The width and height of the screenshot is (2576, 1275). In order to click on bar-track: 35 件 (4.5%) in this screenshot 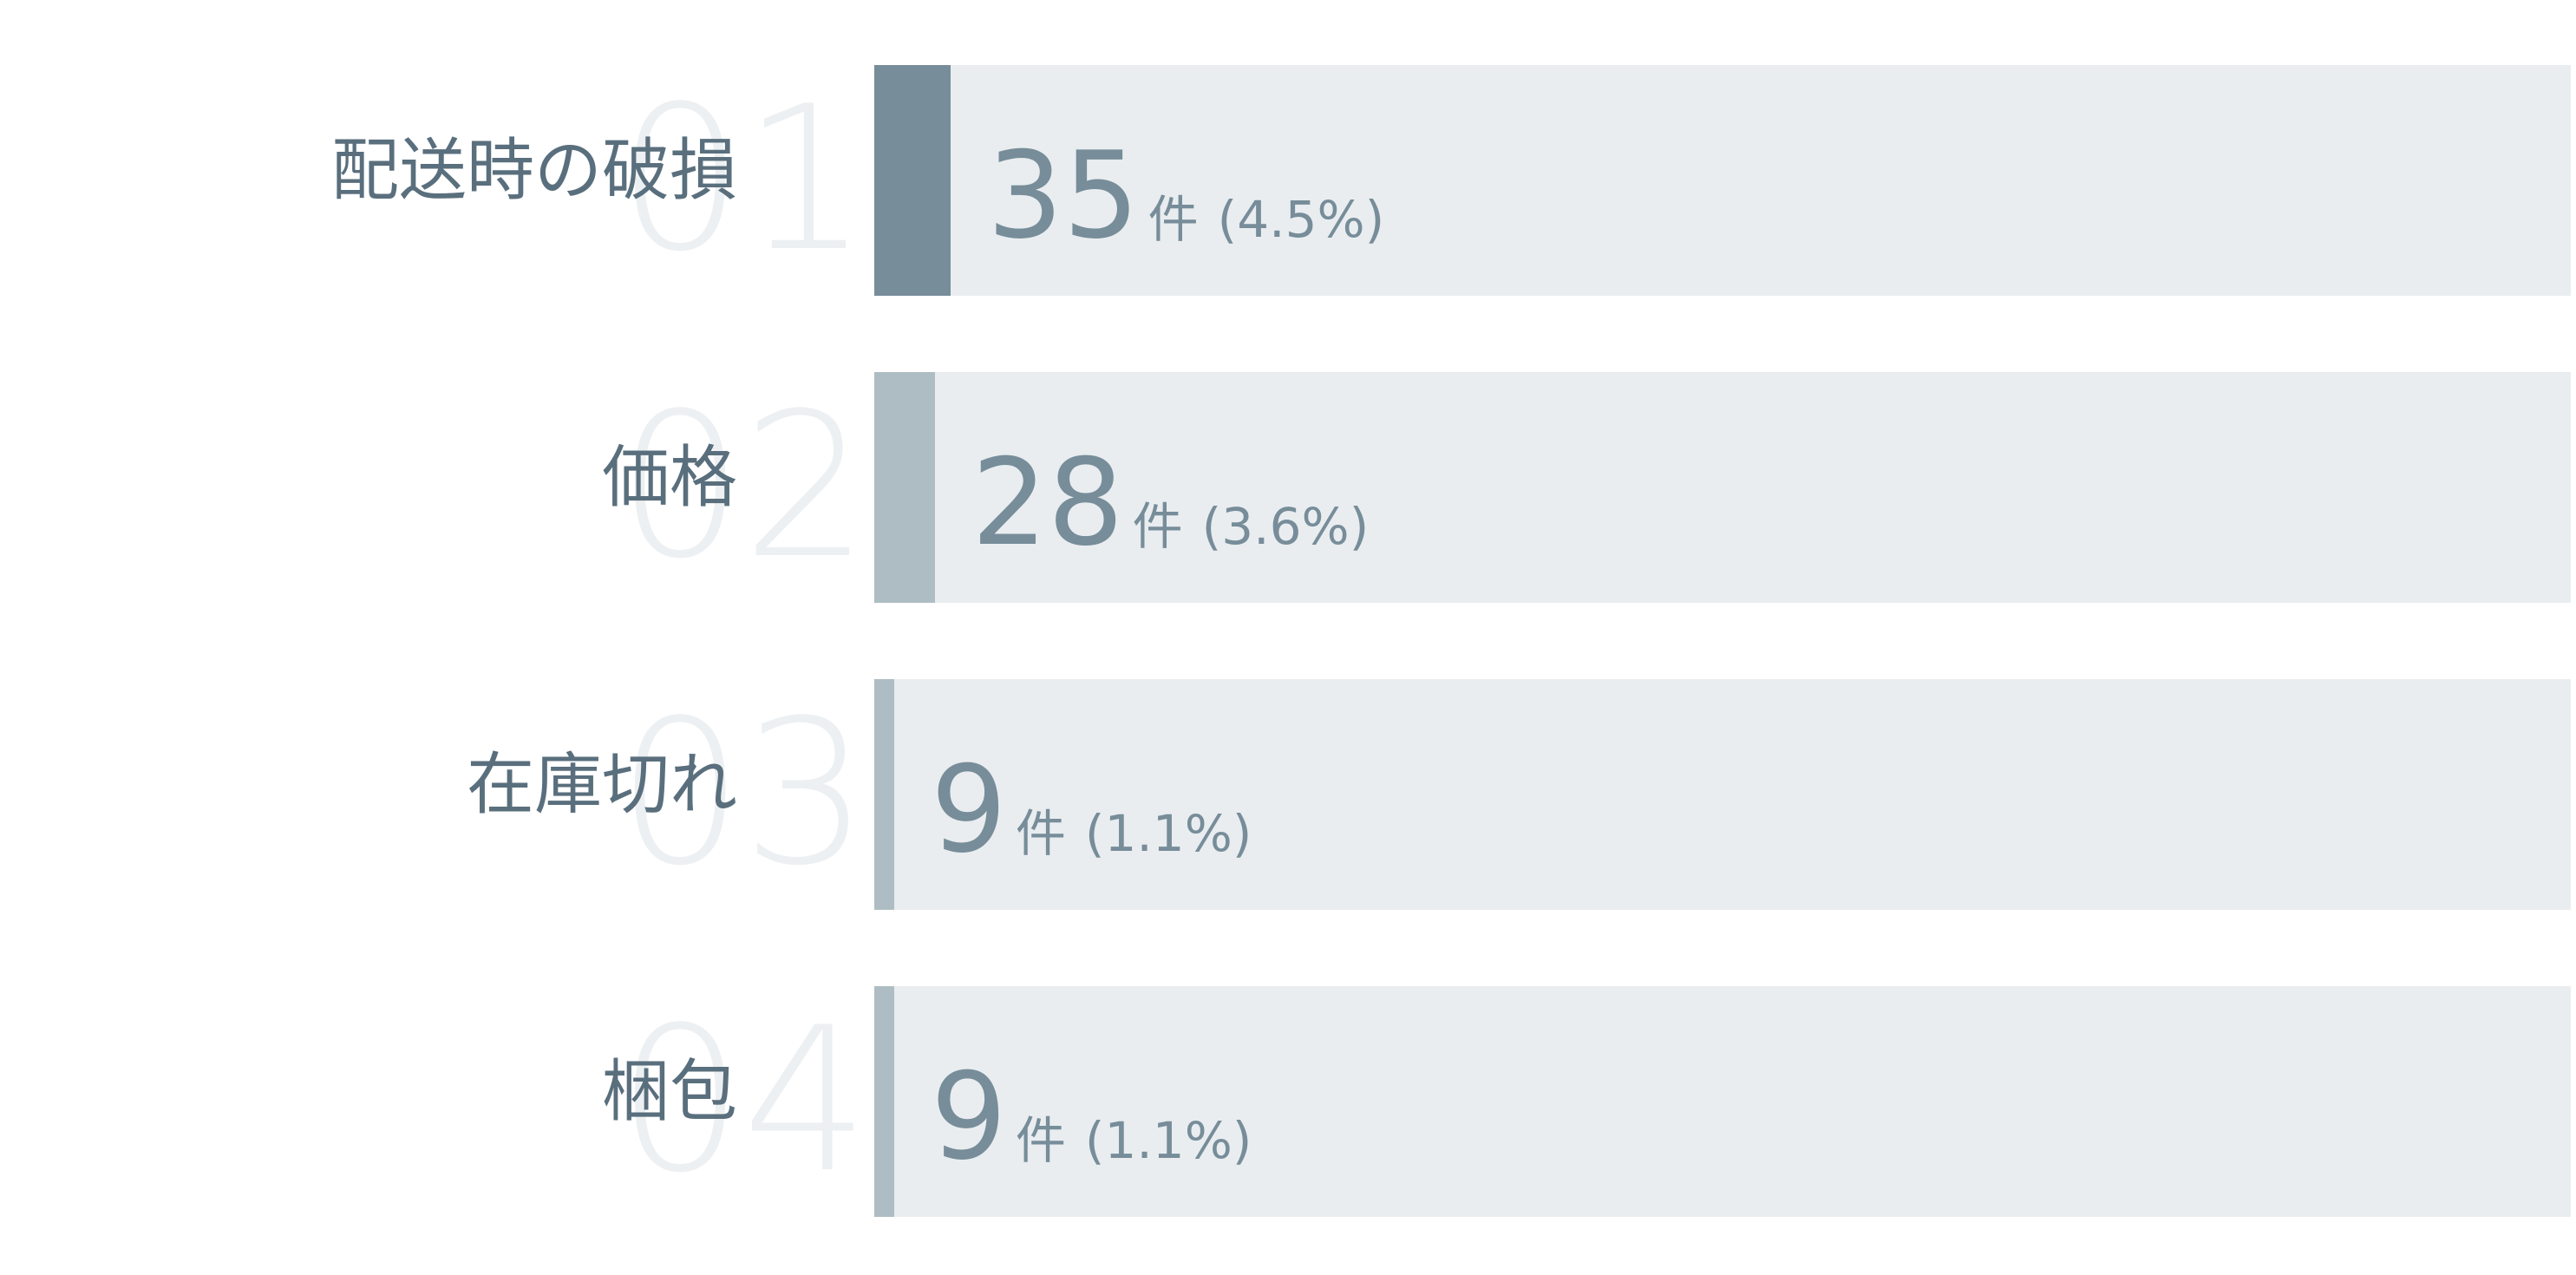, I will do `click(1722, 180)`.